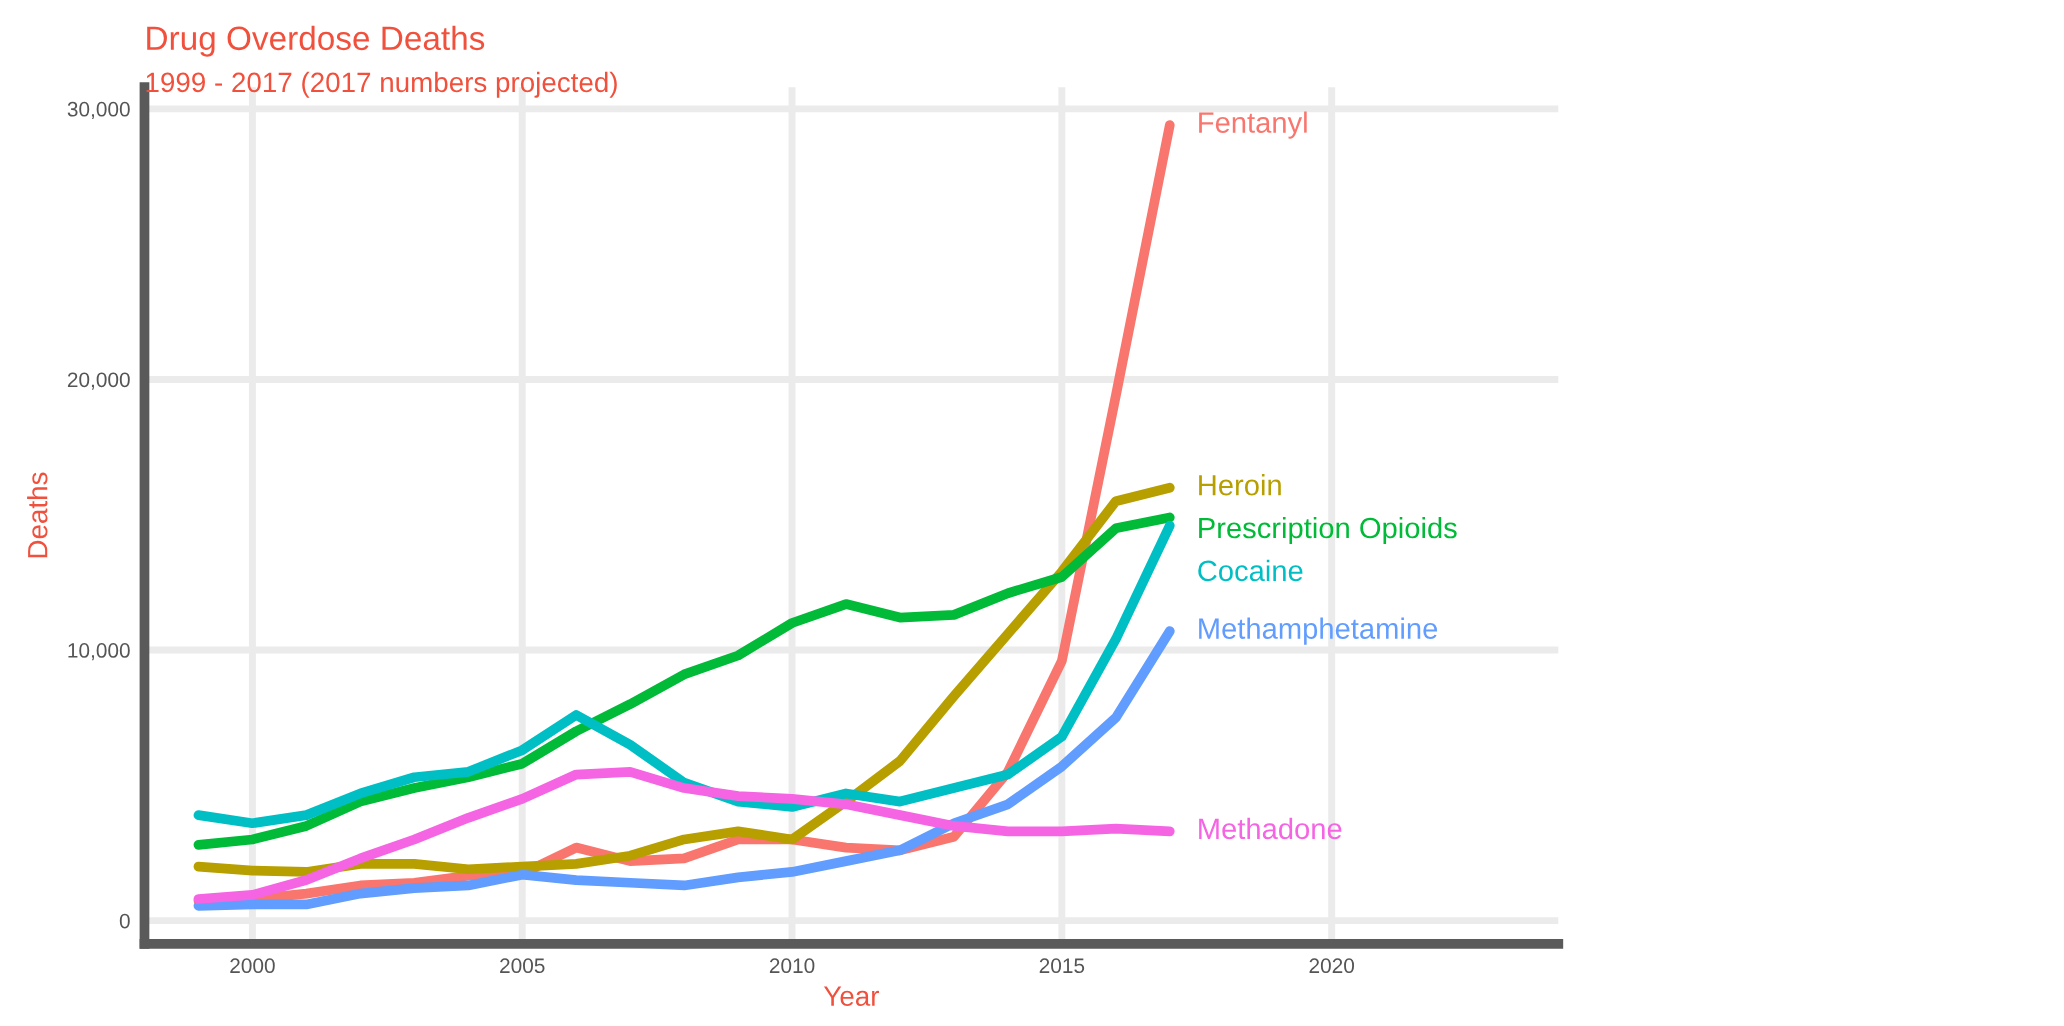  Describe the element at coordinates (316, 41) in the screenshot. I see `chart-title: Drug Overdose Deaths` at that location.